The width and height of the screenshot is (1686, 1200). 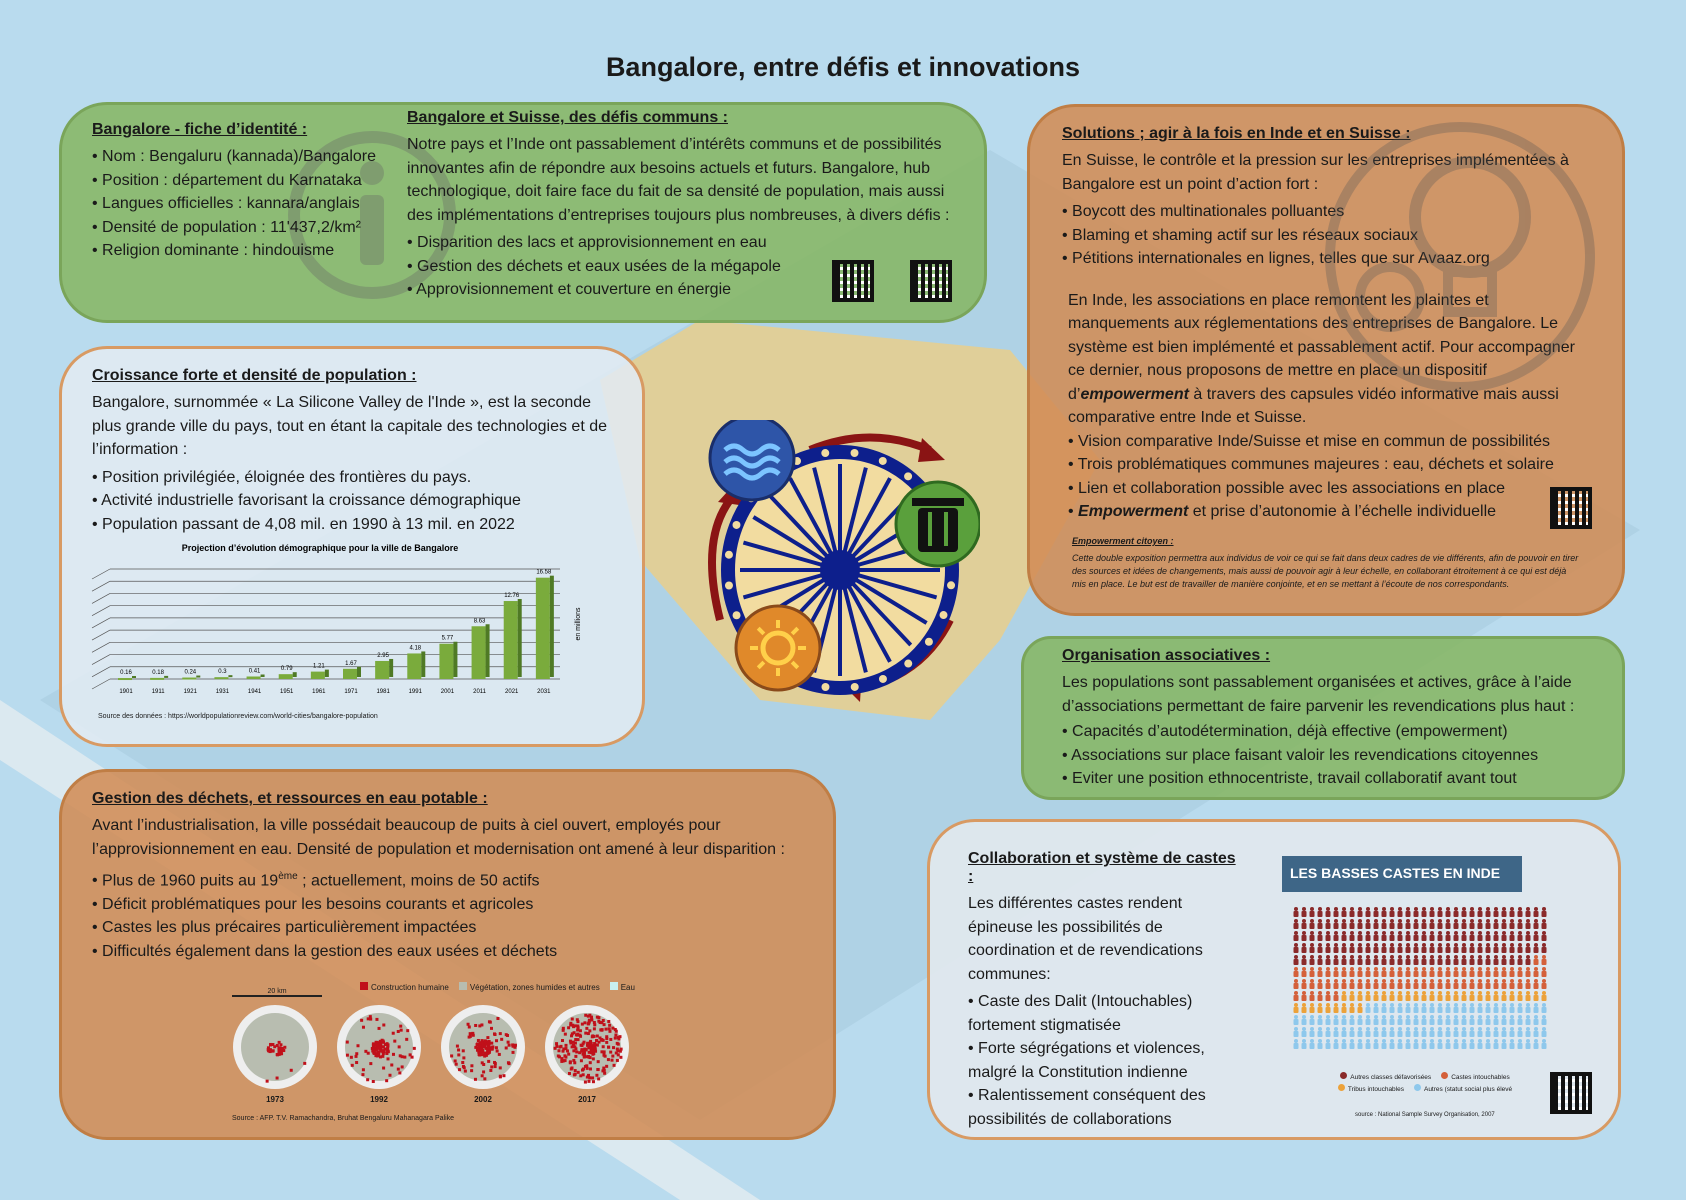 I want to click on map-2017: 2017, so click(x=587, y=1054).